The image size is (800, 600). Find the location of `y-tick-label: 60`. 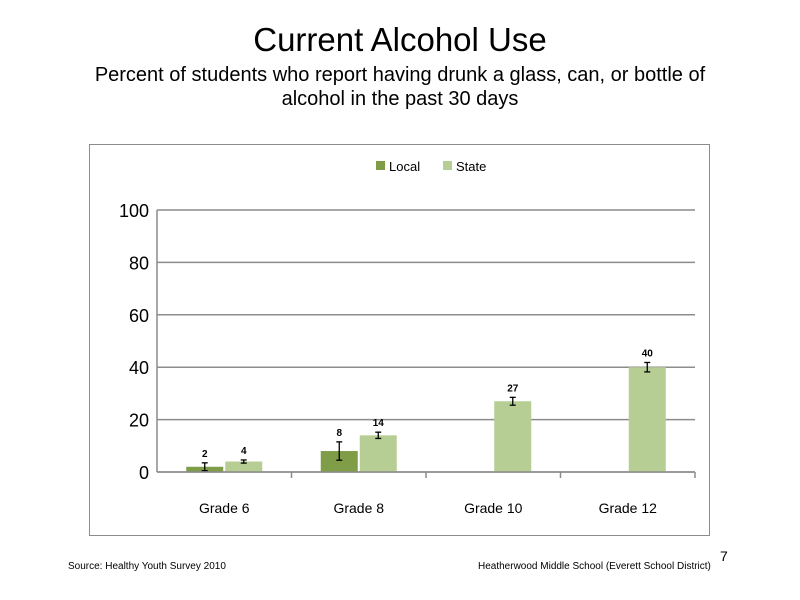

y-tick-label: 60 is located at coordinates (139, 316).